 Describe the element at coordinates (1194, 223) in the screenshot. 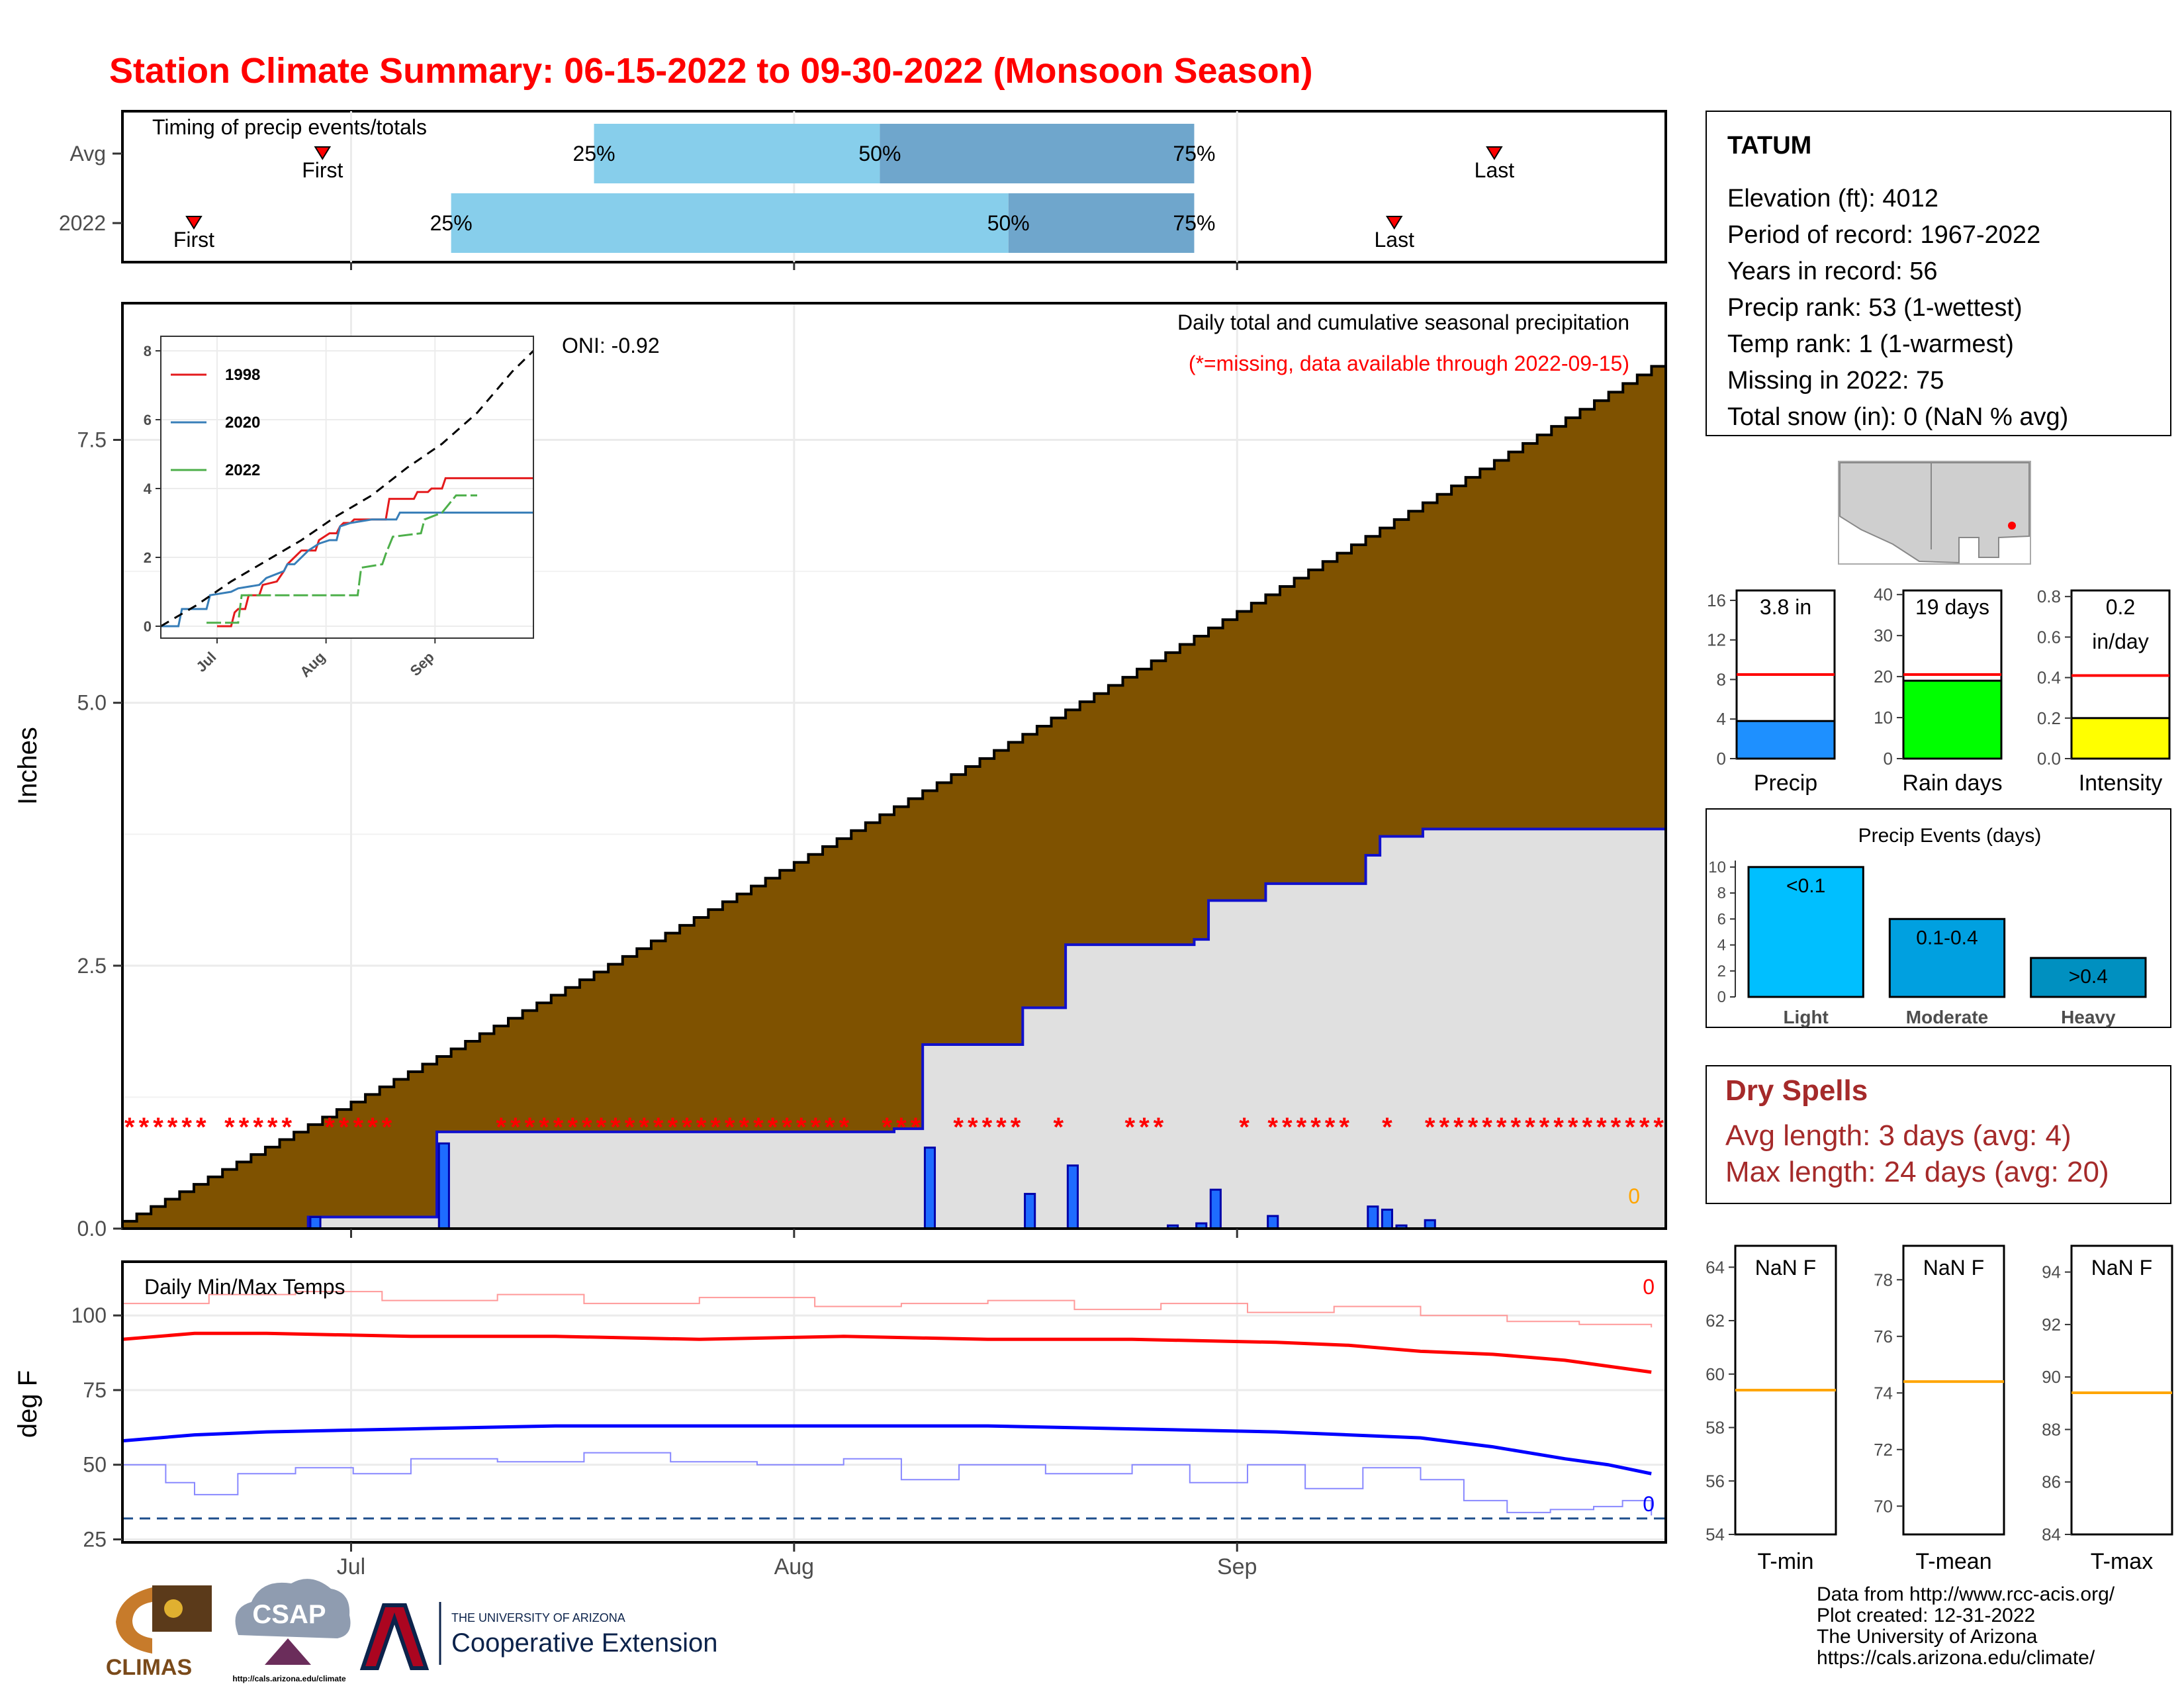

I see `p75-label: 75%` at that location.